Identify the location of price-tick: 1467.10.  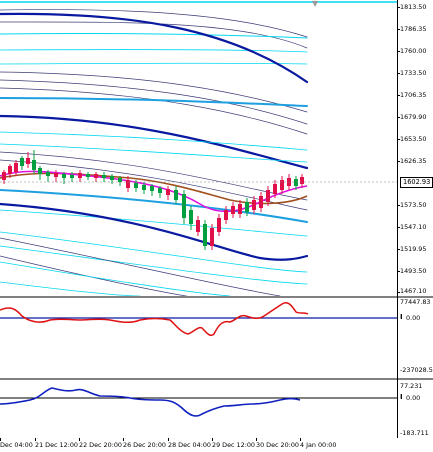
(413, 291).